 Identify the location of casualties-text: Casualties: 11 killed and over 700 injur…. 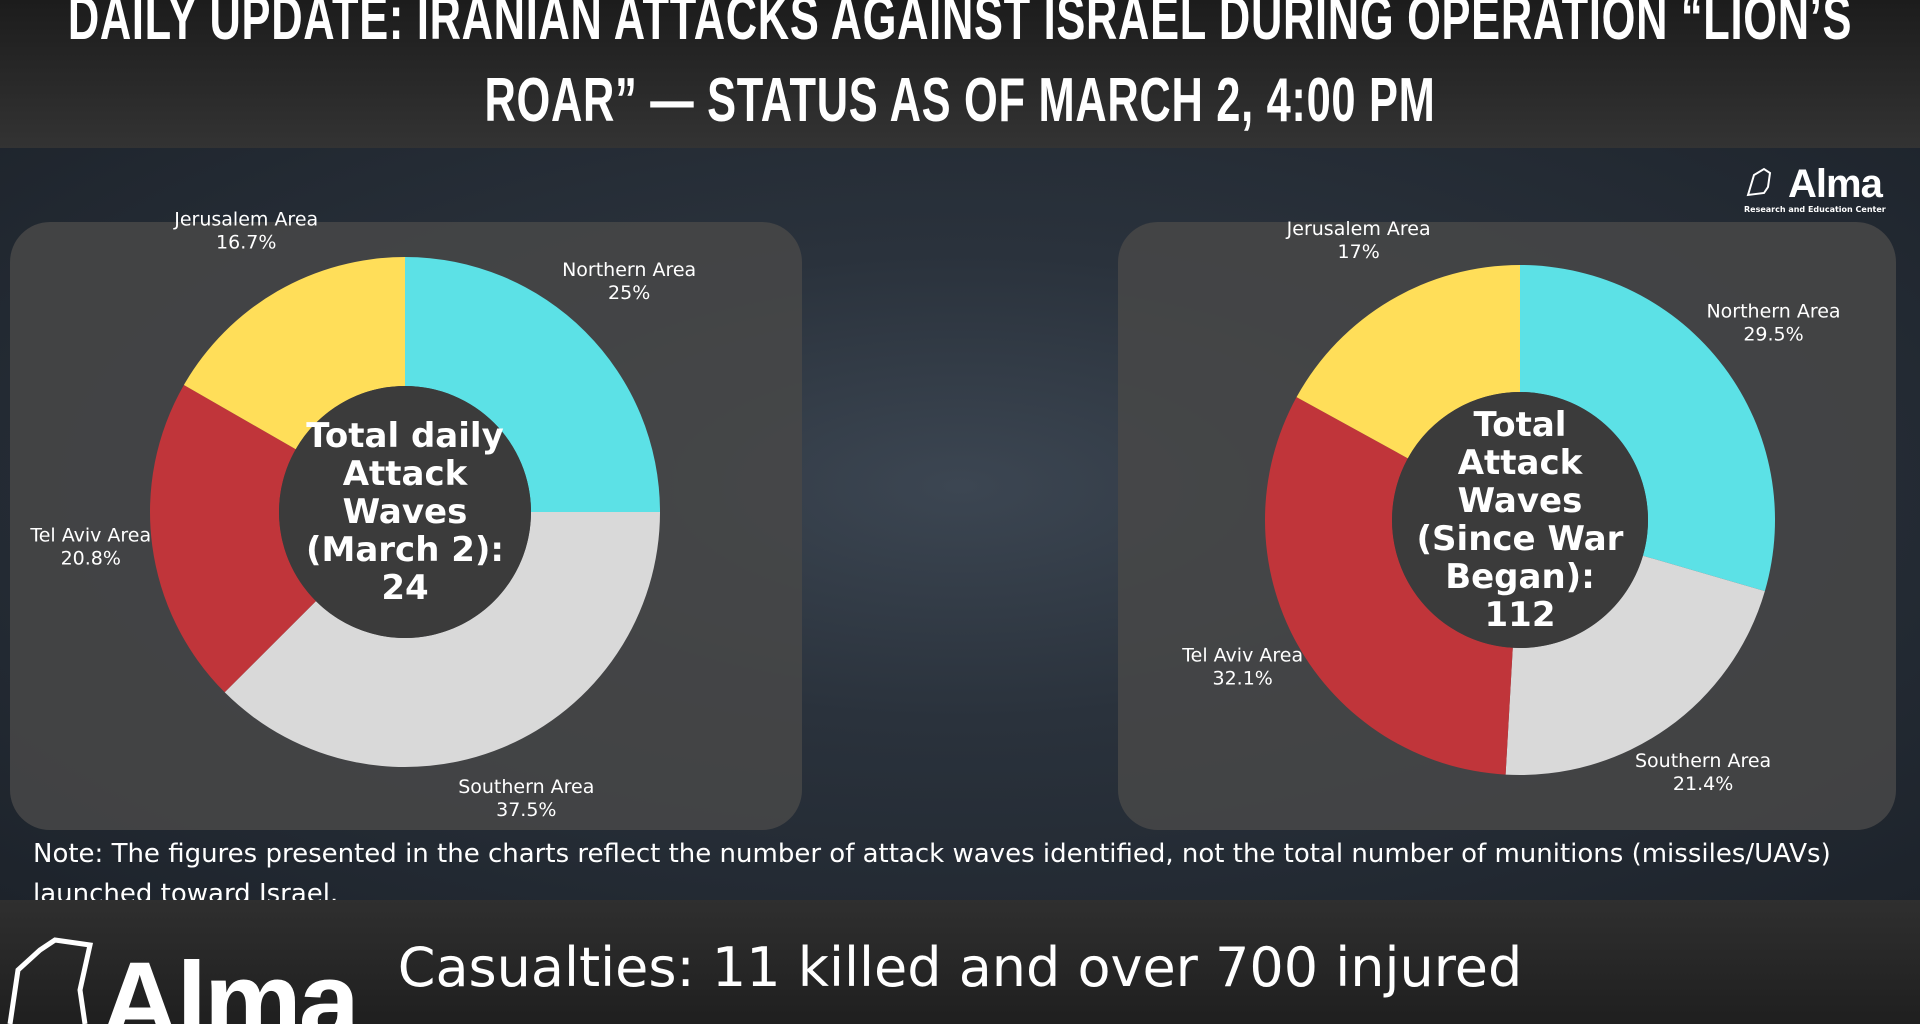
(960, 967).